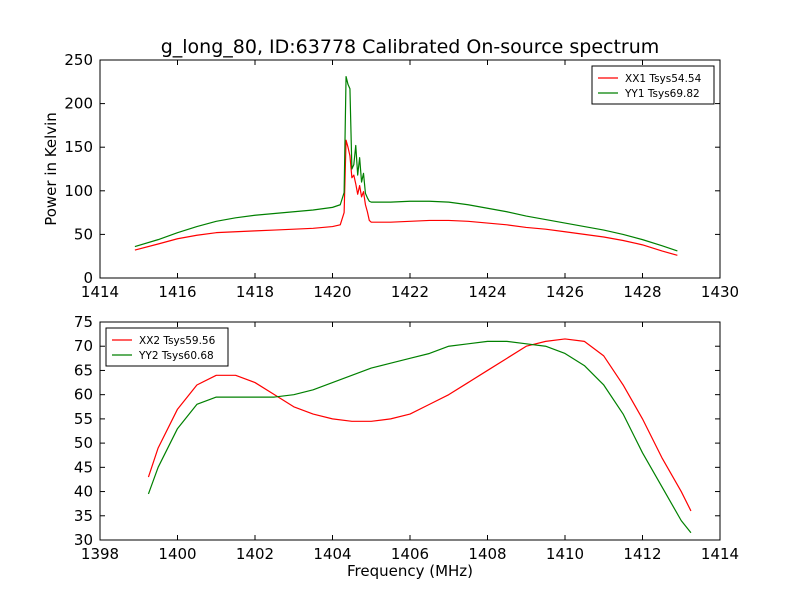 This screenshot has width=800, height=604. What do you see at coordinates (642, 554) in the screenshot?
I see `x-tick-label: 1412` at bounding box center [642, 554].